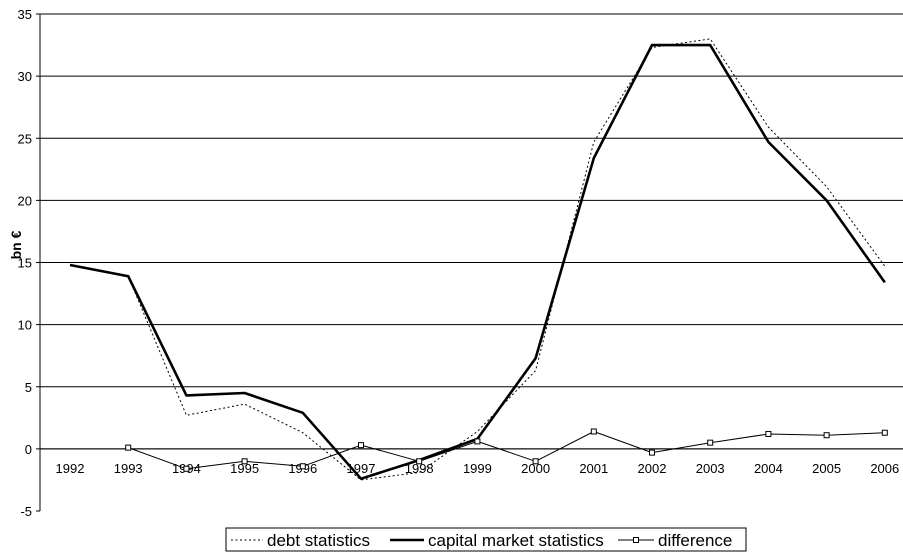 The image size is (903, 559). What do you see at coordinates (636, 540) in the screenshot?
I see `legend-marker` at bounding box center [636, 540].